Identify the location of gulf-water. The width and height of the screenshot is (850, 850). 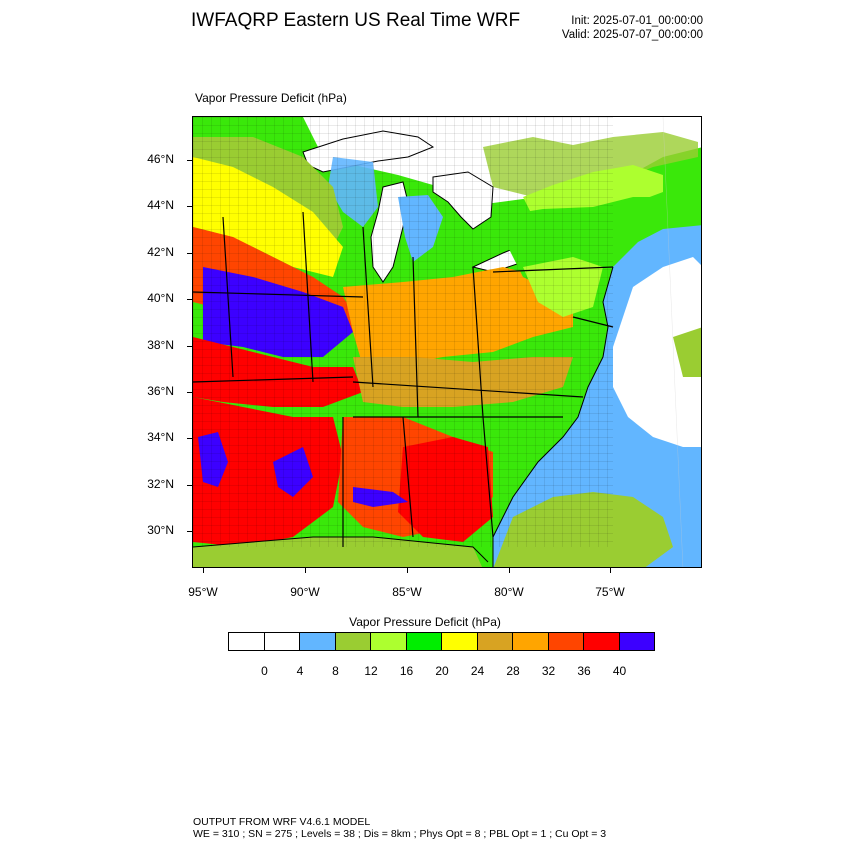
(337, 556).